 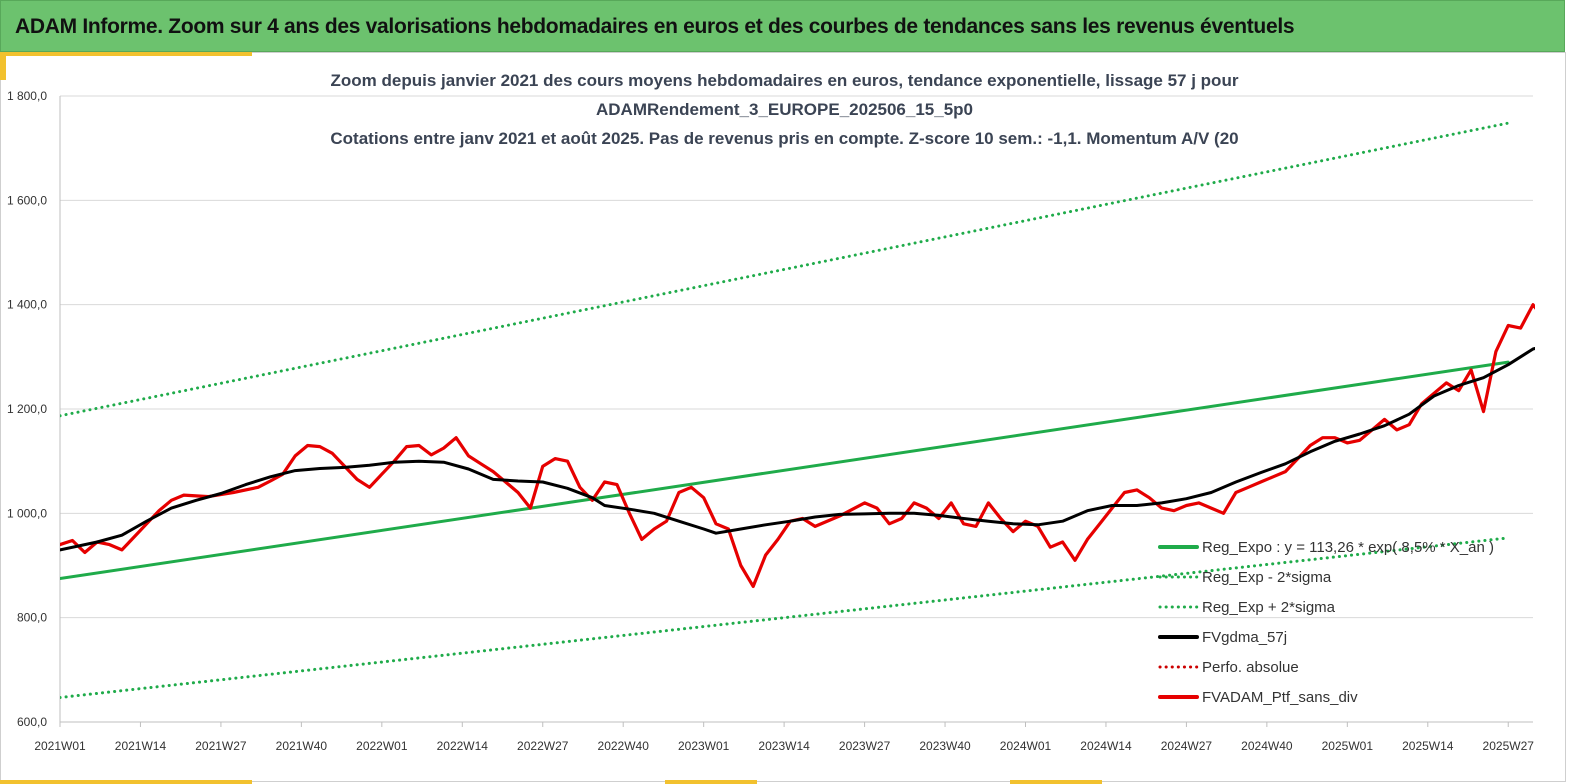 What do you see at coordinates (32, 618) in the screenshot?
I see `y-tick-label: 800,0` at bounding box center [32, 618].